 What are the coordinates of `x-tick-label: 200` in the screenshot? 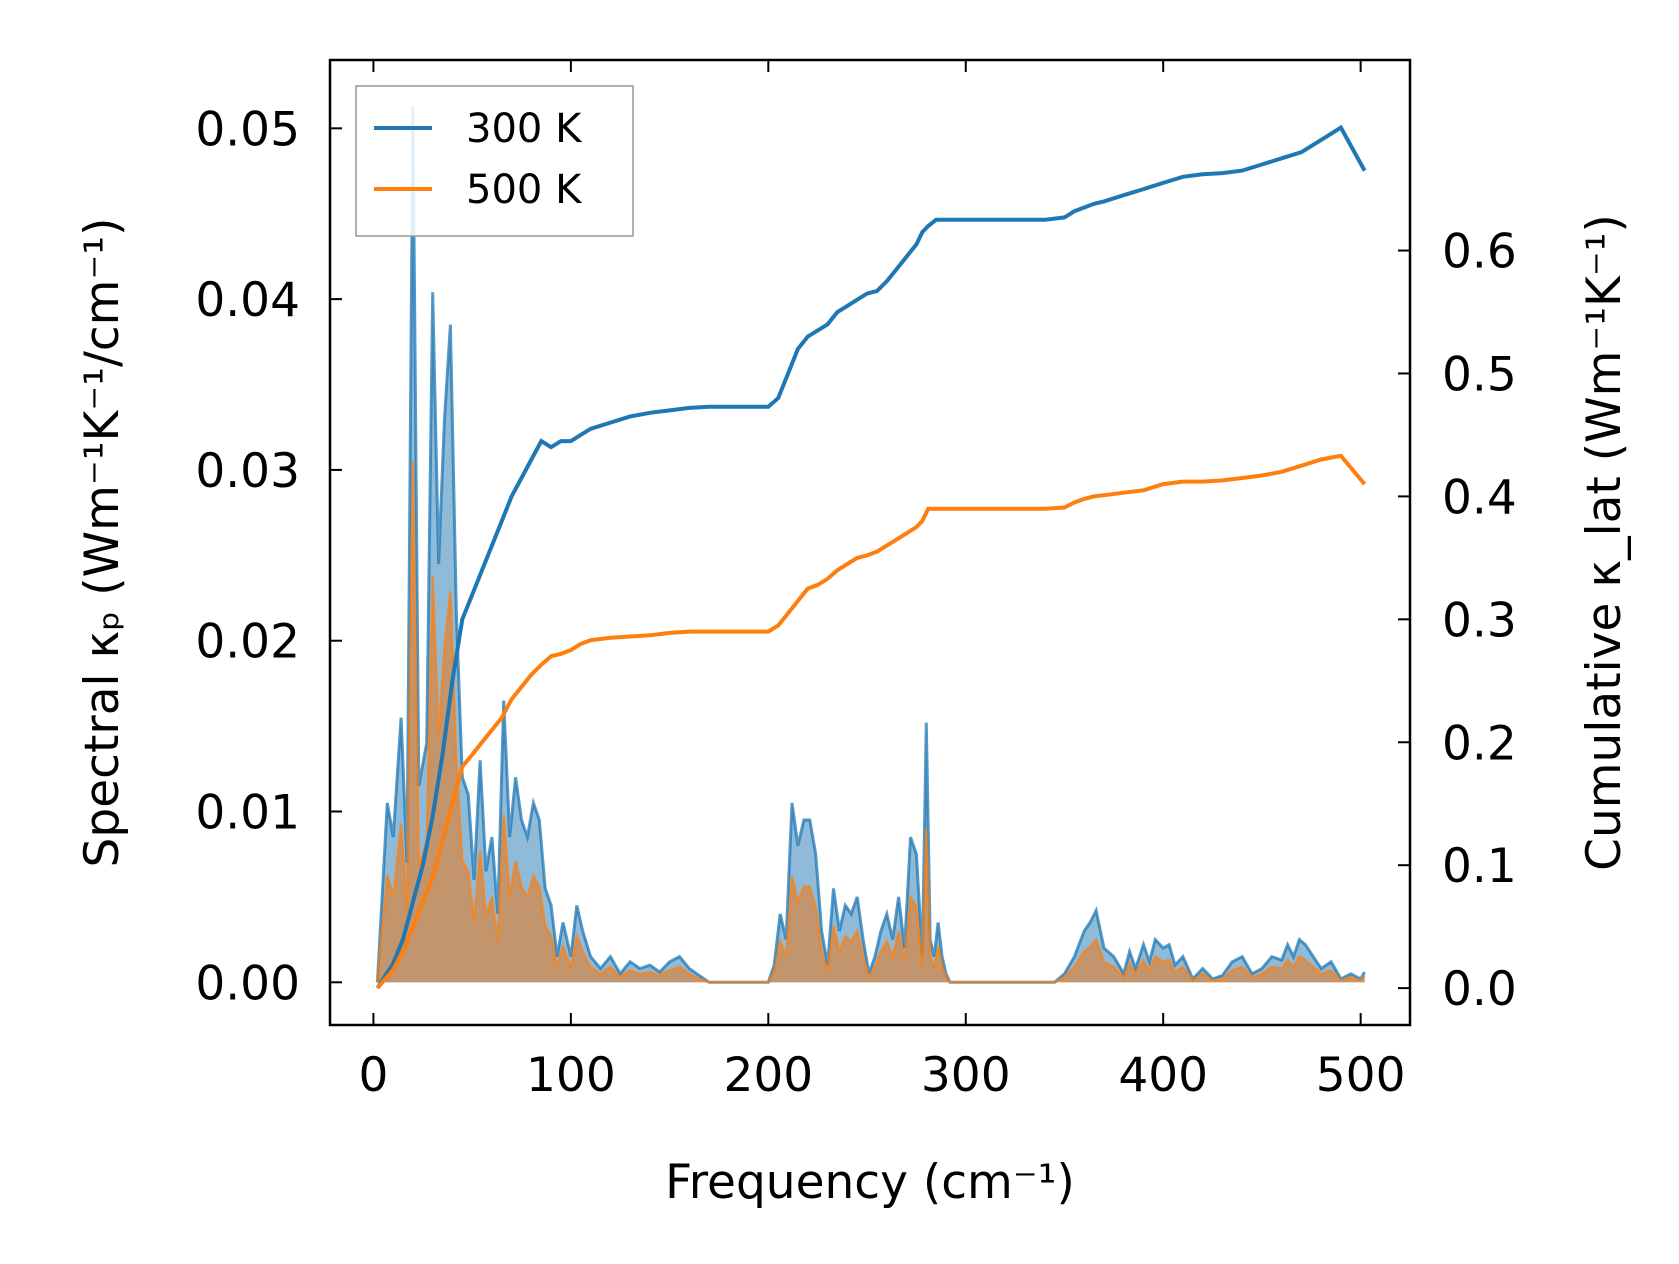 It's located at (768, 1075).